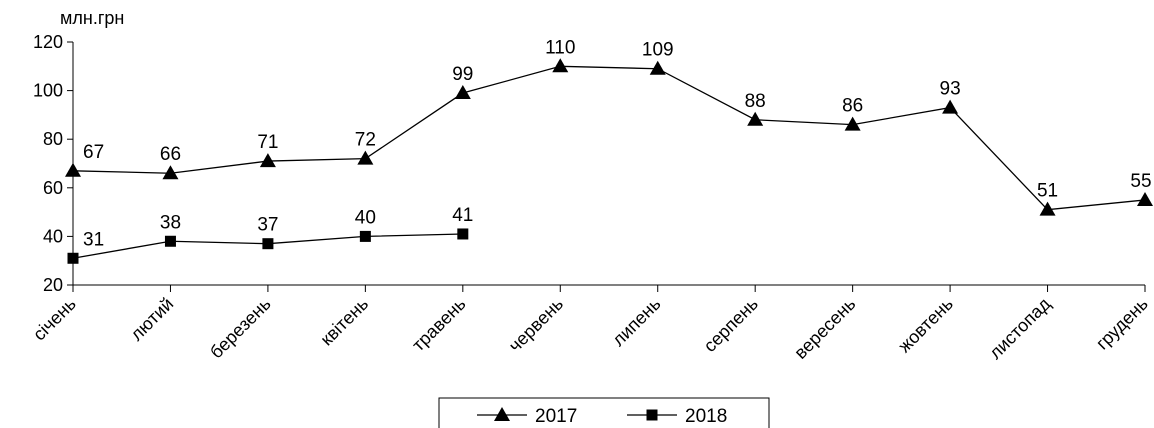 This screenshot has width=1154, height=428. I want to click on x-category-label: листопад, so click(1020, 328).